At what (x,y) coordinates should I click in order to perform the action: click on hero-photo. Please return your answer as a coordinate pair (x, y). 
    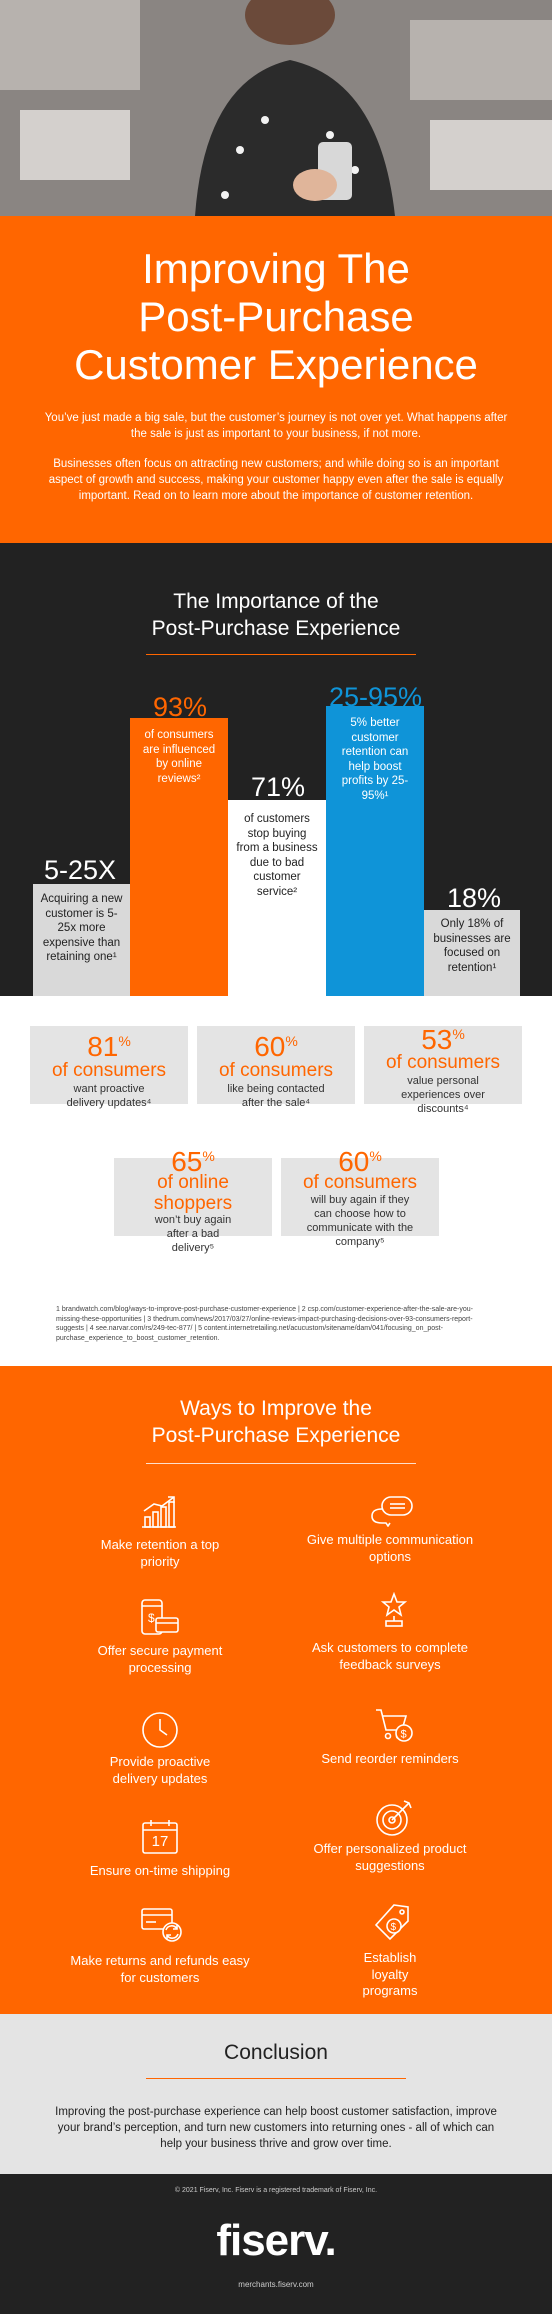
    Looking at the image, I should click on (276, 108).